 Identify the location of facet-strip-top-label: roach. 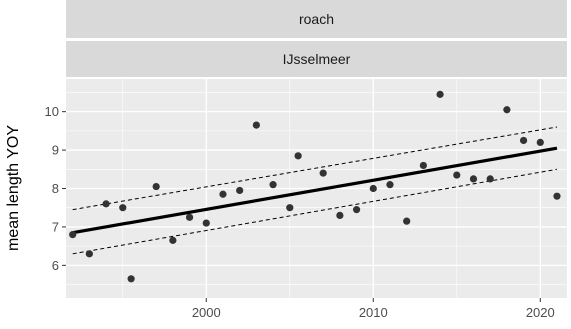
(316, 19).